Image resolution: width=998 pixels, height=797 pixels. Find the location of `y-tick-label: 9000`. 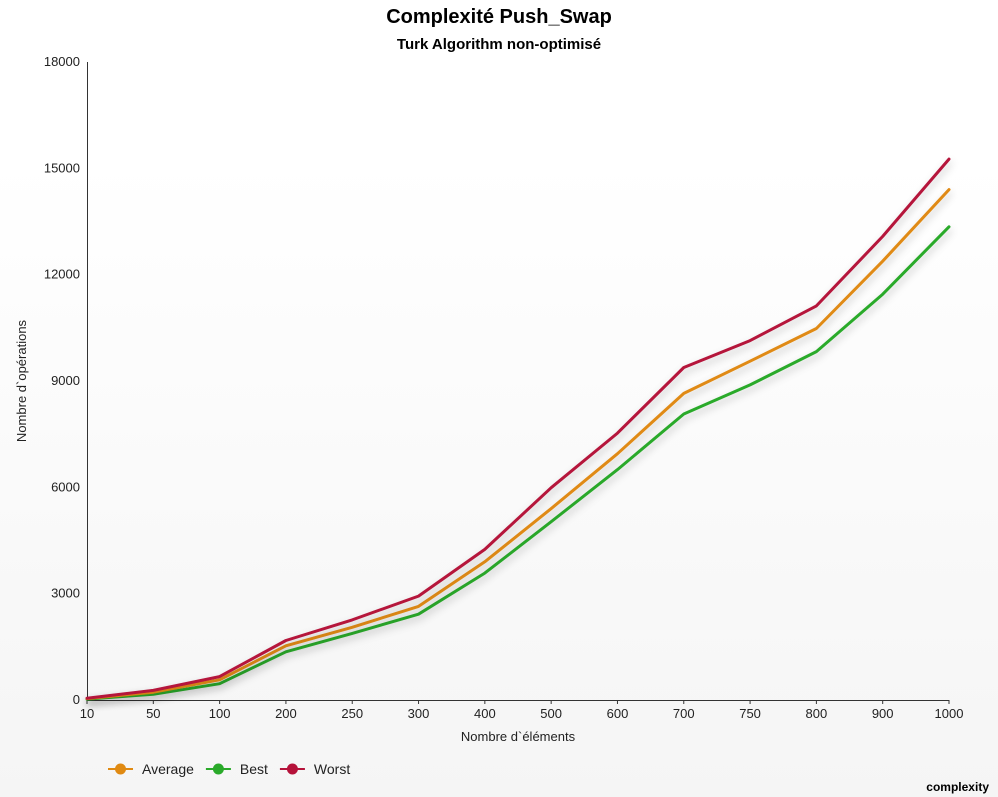

y-tick-label: 9000 is located at coordinates (65, 380).